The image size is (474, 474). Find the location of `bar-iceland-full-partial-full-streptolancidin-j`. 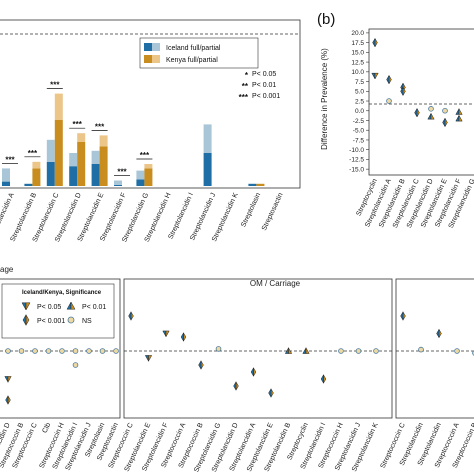

bar-iceland-full-partial-full-streptolancidin-j is located at coordinates (207, 169).